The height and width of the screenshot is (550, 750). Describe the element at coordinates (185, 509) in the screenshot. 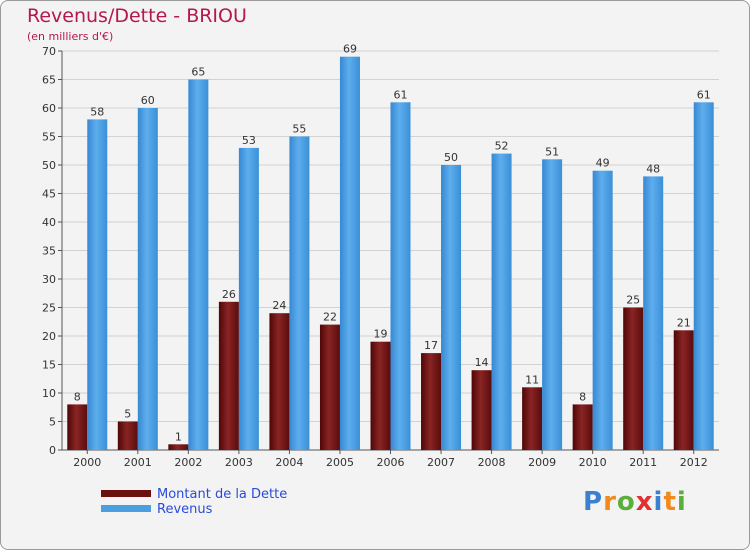

I see `legend-label-revenus: Revenus` at that location.